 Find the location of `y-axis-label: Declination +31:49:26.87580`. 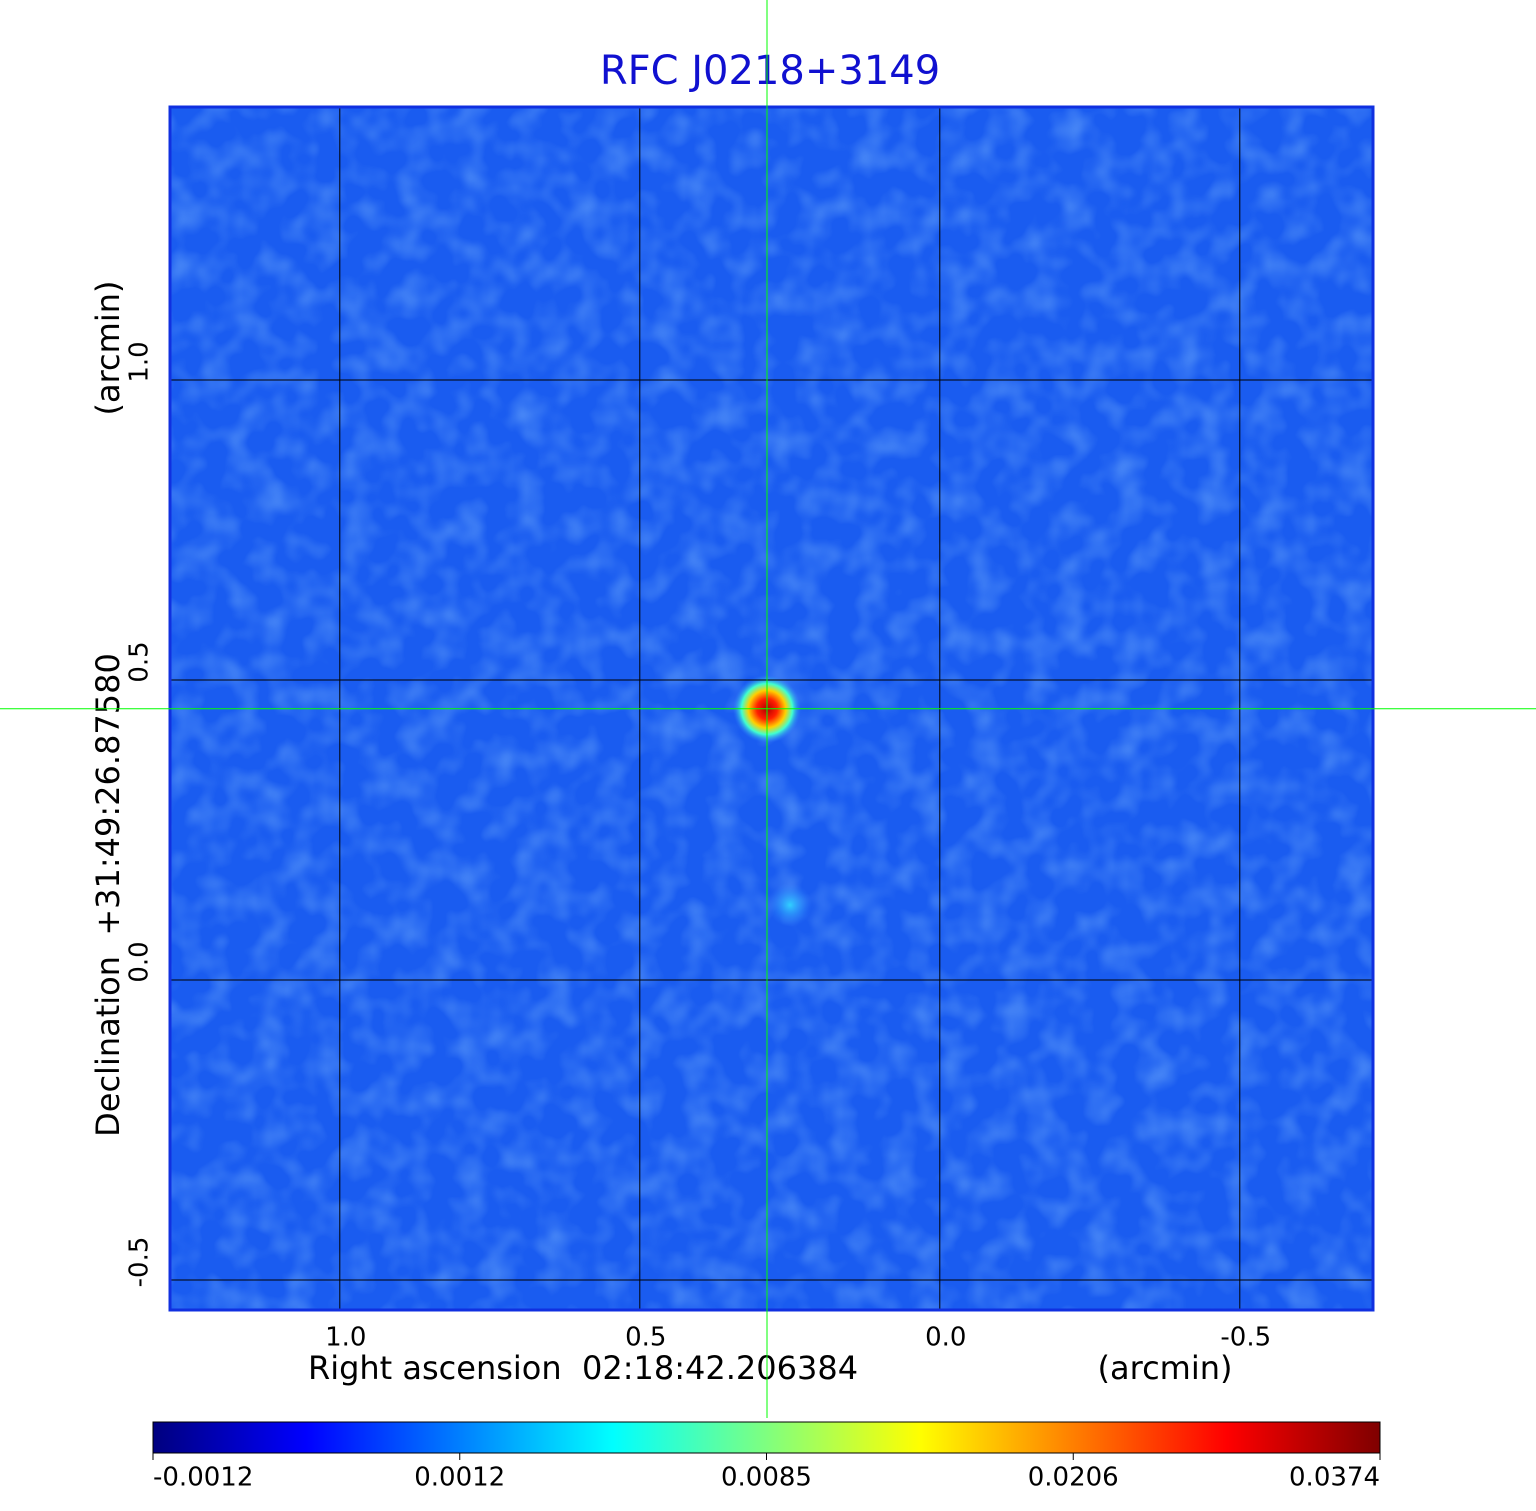

y-axis-label: Declination +31:49:26.87580 is located at coordinates (108, 895).